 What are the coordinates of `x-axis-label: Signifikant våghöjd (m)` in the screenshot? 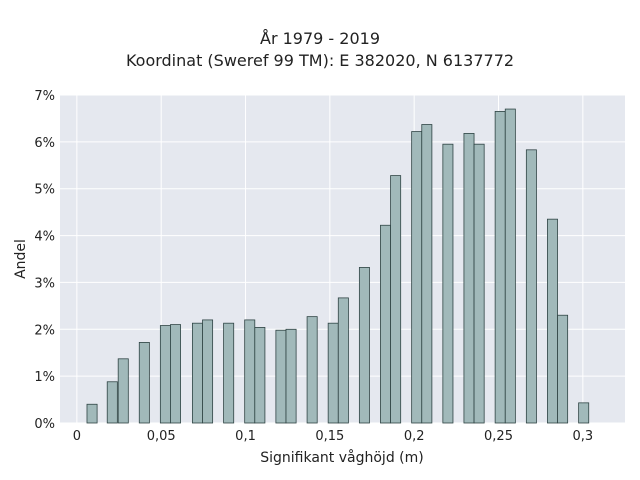 It's located at (341, 457).